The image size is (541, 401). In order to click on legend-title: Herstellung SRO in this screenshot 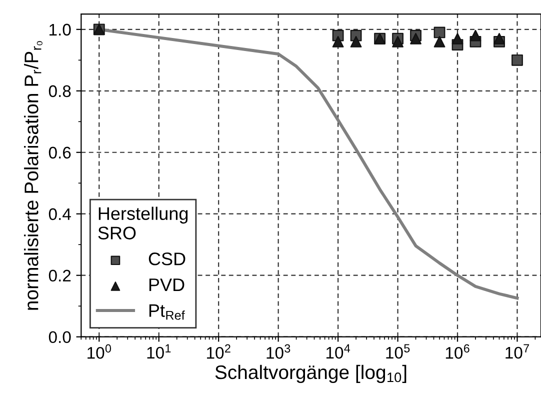, I will do `click(143, 223)`.